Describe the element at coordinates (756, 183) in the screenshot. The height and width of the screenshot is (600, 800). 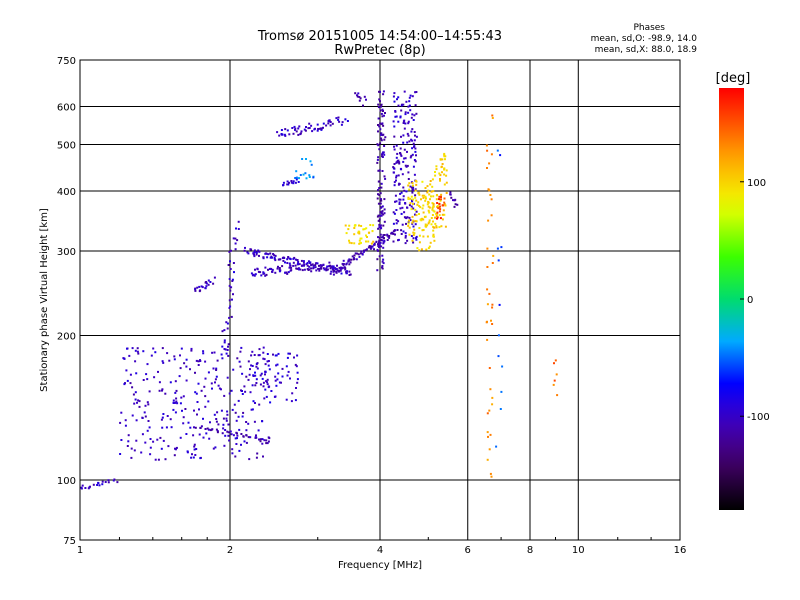
I see `colorbar-tick-label: 100` at that location.